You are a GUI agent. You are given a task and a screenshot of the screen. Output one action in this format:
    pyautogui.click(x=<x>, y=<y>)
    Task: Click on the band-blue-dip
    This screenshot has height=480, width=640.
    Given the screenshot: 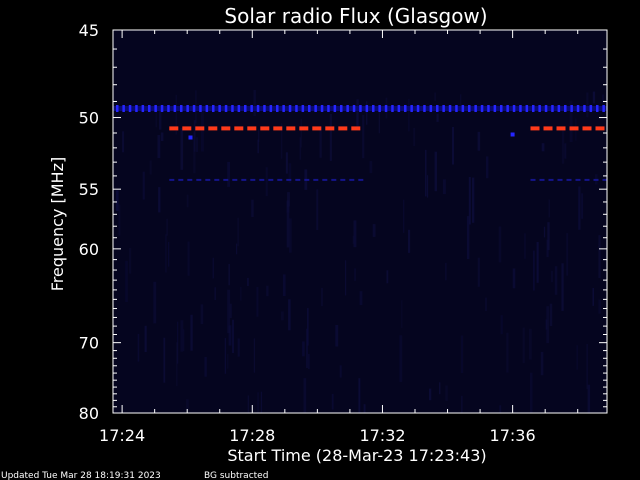 What is the action you would take?
    pyautogui.click(x=190, y=137)
    